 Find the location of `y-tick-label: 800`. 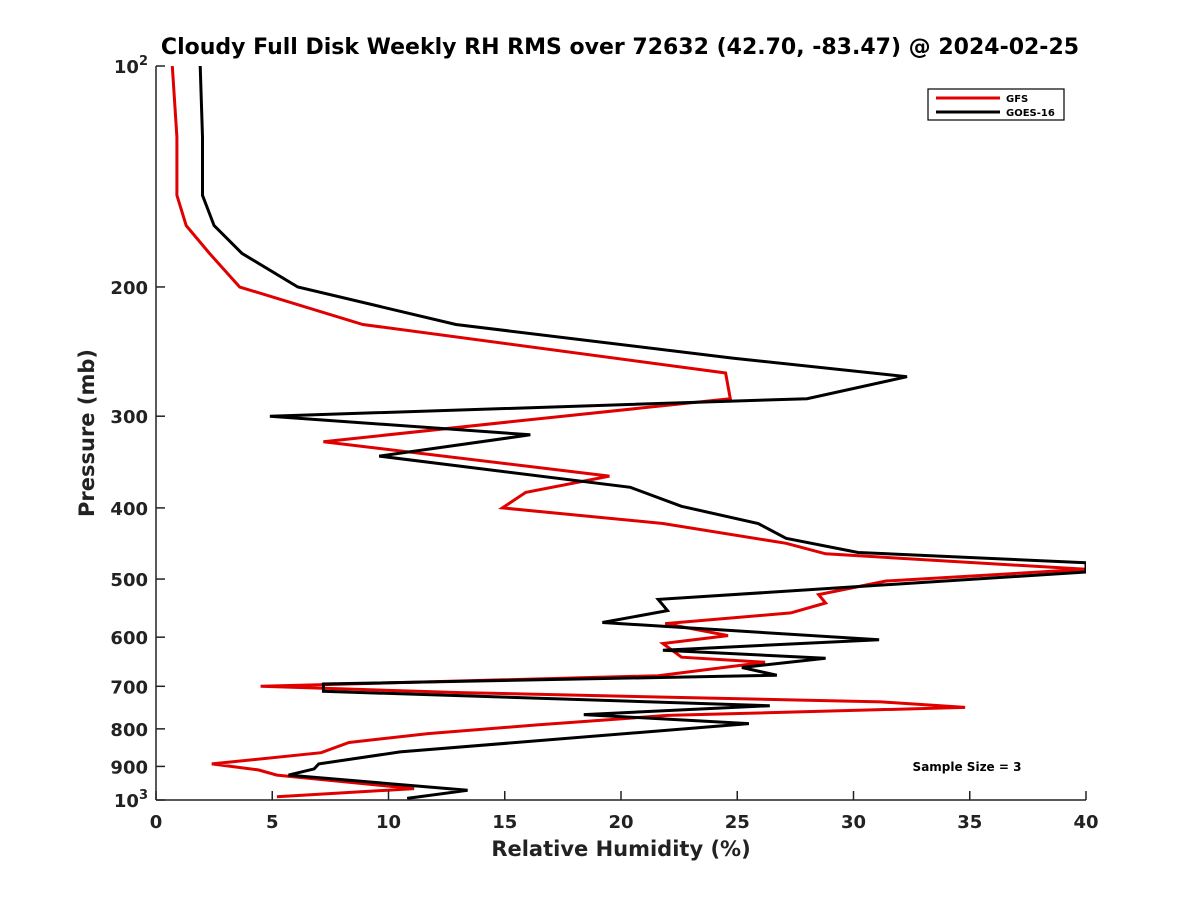

y-tick-label: 800 is located at coordinates (129, 730).